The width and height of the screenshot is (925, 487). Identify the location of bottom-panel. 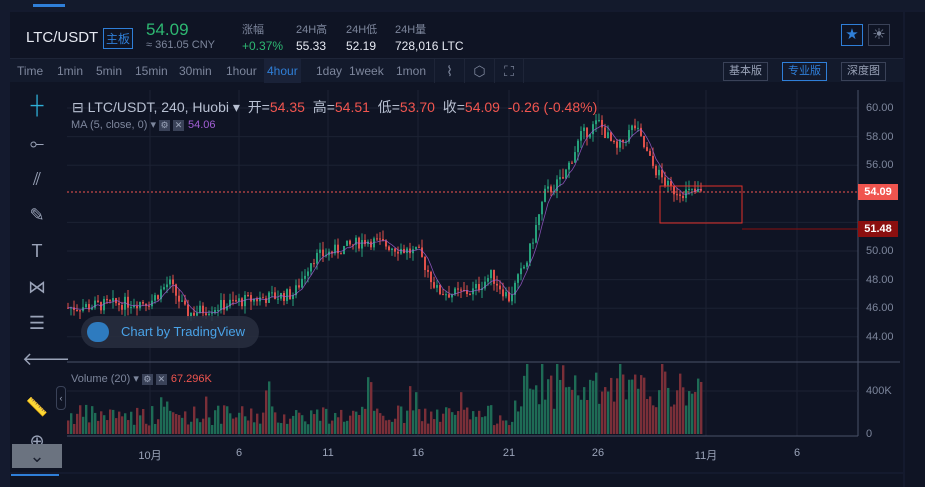
(456, 480).